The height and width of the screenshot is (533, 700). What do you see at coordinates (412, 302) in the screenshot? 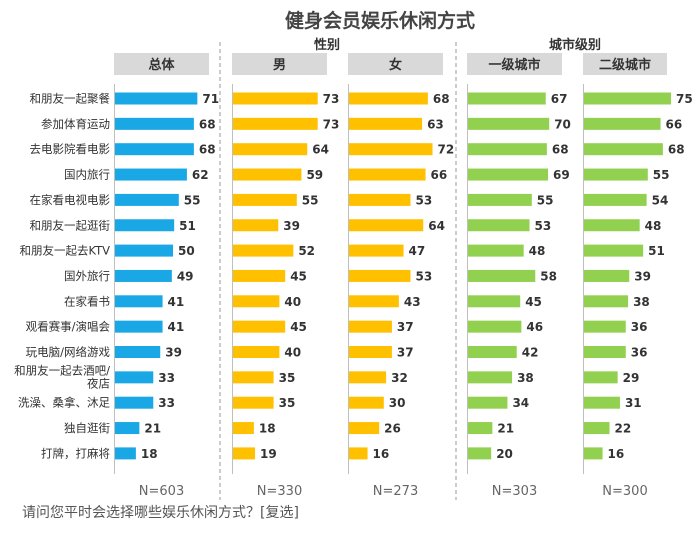
I see `bar-value-label: 43` at bounding box center [412, 302].